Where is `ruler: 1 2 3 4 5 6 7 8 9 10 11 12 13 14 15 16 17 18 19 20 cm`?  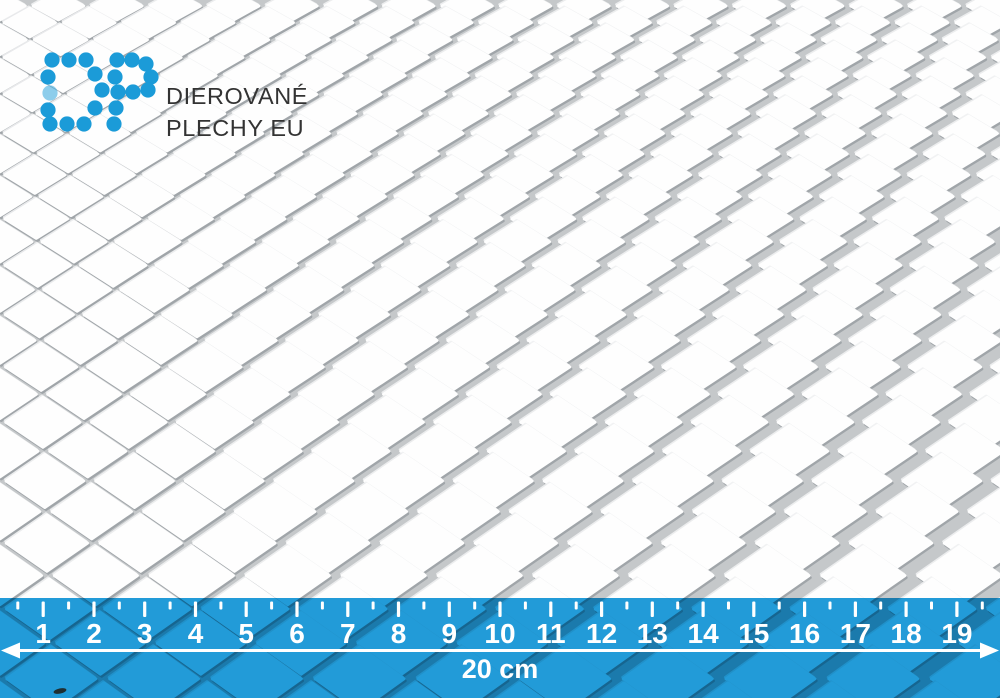 ruler: 1 2 3 4 5 6 7 8 9 10 11 12 13 14 15 16 17 18 19 20 cm is located at coordinates (500, 647).